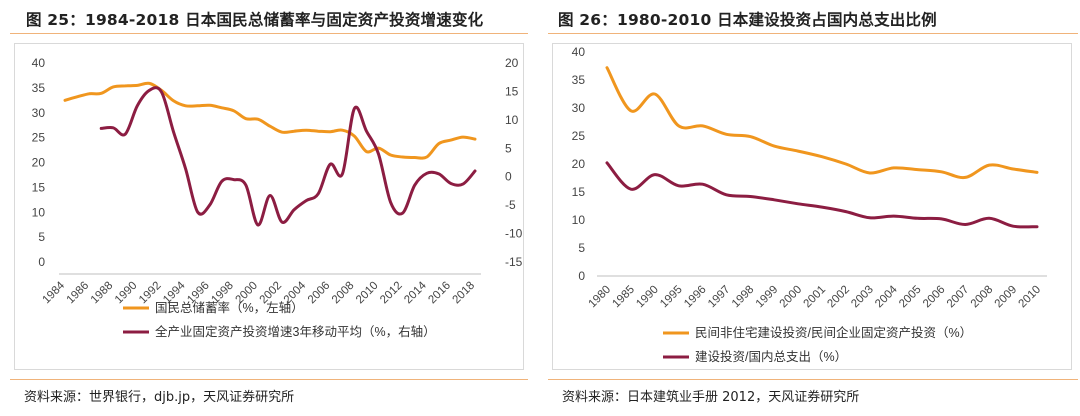 The image size is (1080, 416). Describe the element at coordinates (747, 20) in the screenshot. I see `right-figure-title: 图 26：1980-2010 日本建设投资占国内总支出比例` at that location.